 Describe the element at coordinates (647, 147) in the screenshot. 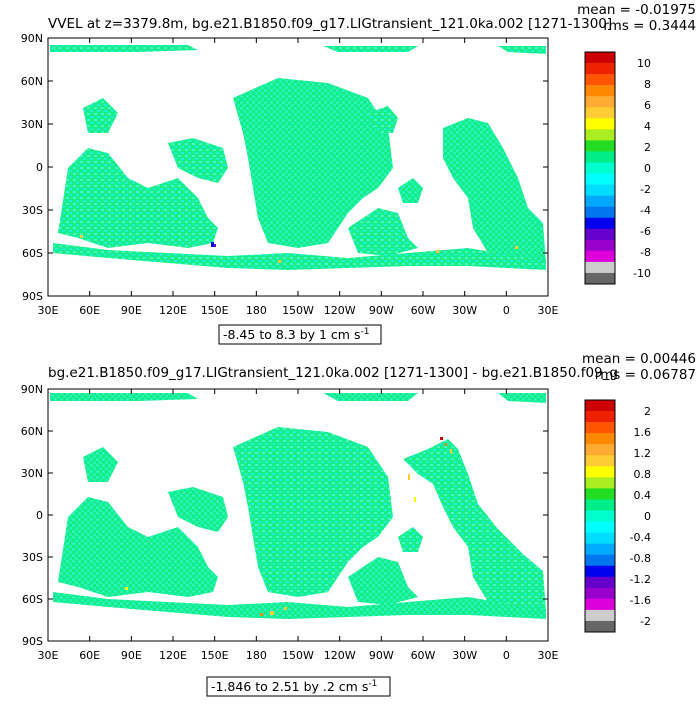

I see `colorbar-label: 2` at that location.